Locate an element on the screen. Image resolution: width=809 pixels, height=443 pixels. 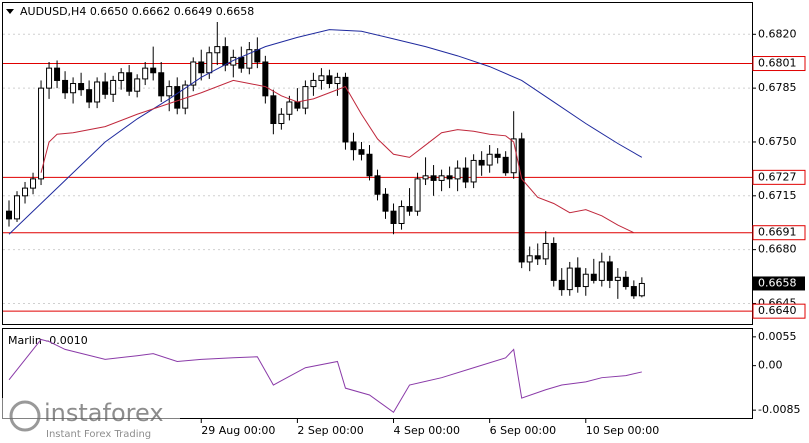
last-price-label: 0.6658 is located at coordinates (777, 282).